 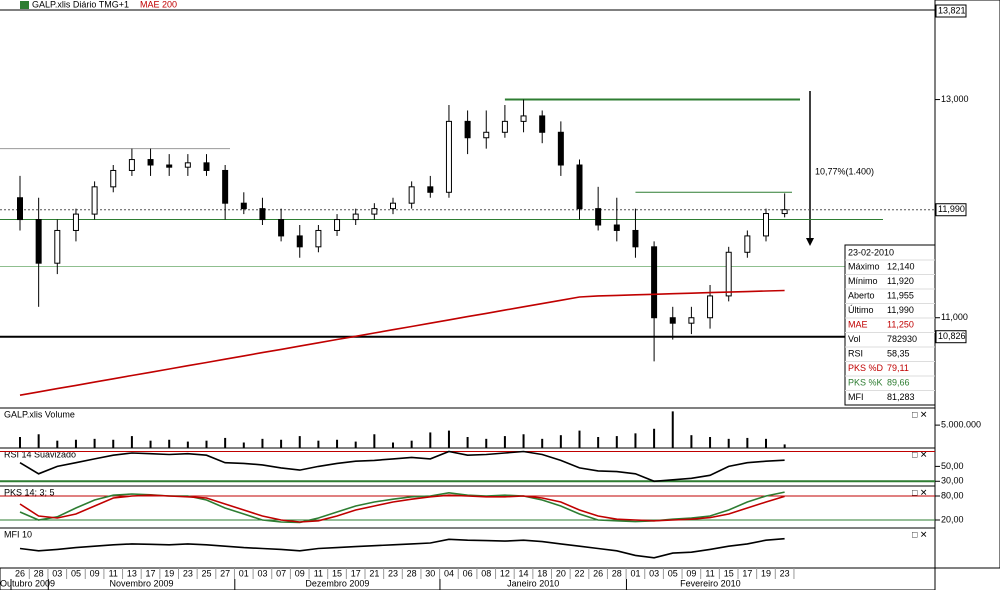 What do you see at coordinates (863, 281) in the screenshot?
I see `info-label: Mínimo` at bounding box center [863, 281].